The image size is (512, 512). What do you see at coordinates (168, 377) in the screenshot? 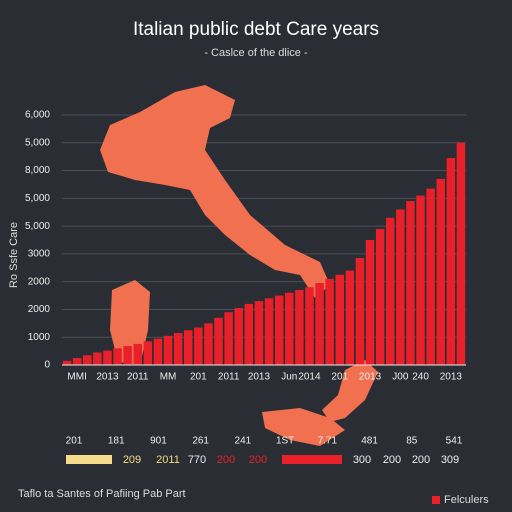
I see `x-tick-label: MM` at bounding box center [168, 377].